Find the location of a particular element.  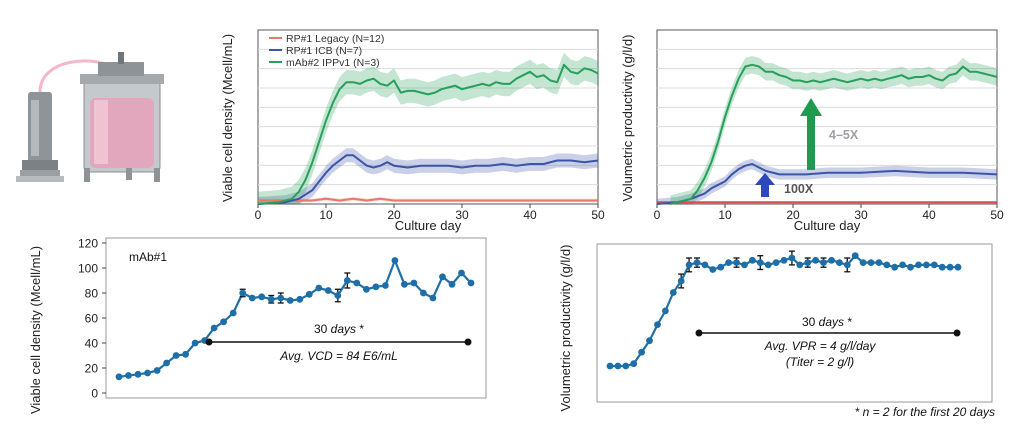

bottom-vcd-ytick-label: 40 is located at coordinates (92, 344).